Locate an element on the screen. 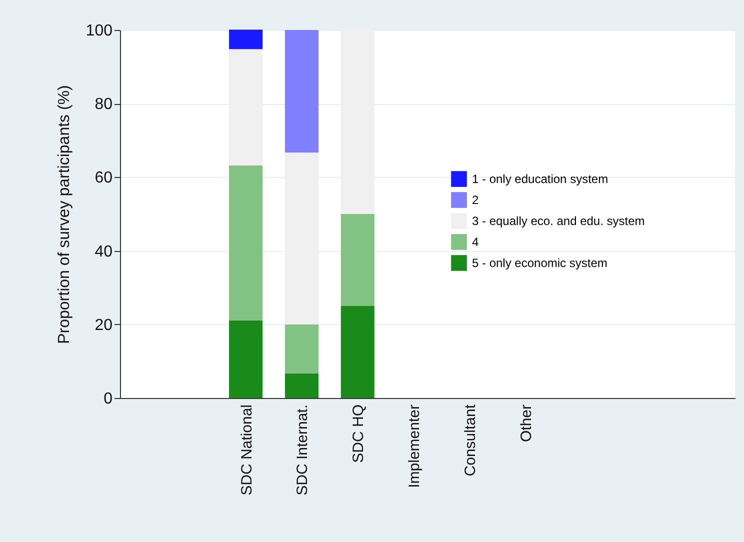 This screenshot has height=542, width=744. x-tick-label: SDC Internat. is located at coordinates (303, 450).